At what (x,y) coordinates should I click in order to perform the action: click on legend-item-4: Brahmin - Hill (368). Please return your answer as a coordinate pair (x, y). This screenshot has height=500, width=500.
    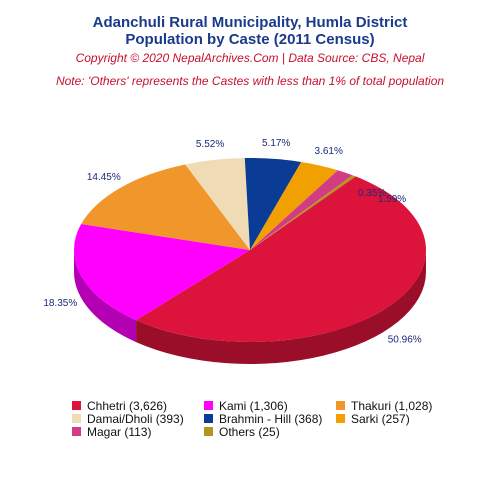
    Looking at the image, I should click on (263, 419).